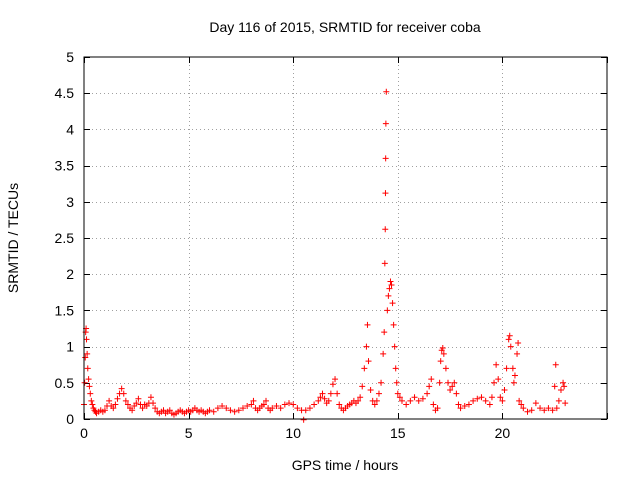 This screenshot has width=640, height=480. I want to click on y-tick-label: 2, so click(70, 274).